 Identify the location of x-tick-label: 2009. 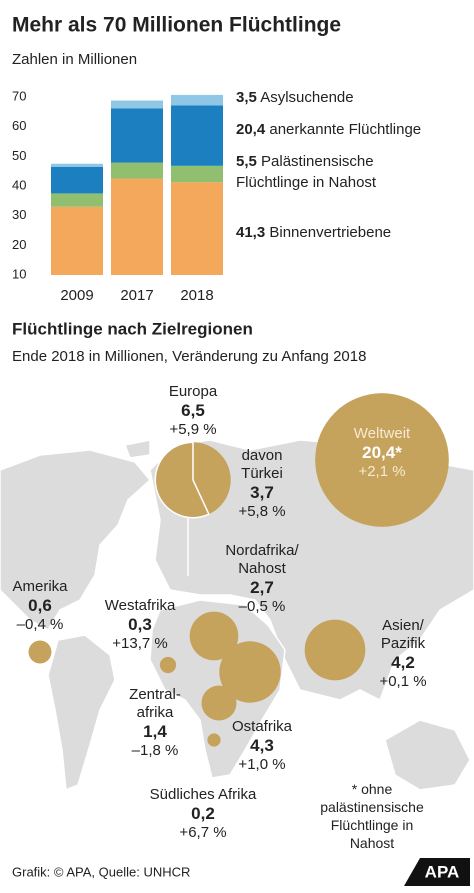
(76, 295).